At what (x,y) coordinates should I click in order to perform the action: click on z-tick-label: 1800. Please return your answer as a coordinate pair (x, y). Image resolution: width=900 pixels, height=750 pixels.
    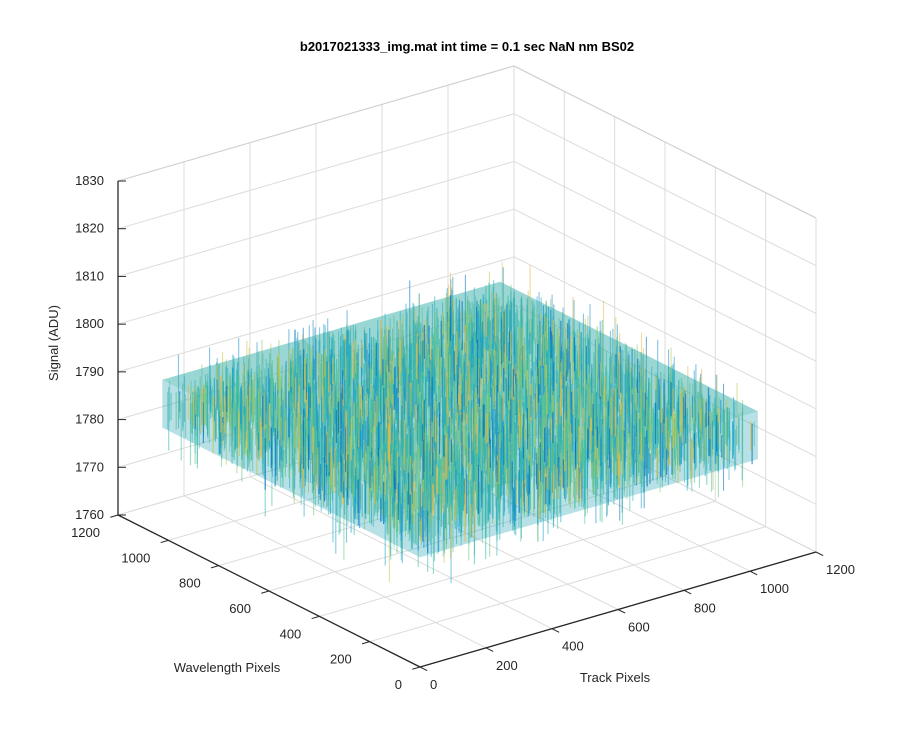
    Looking at the image, I should click on (89, 323).